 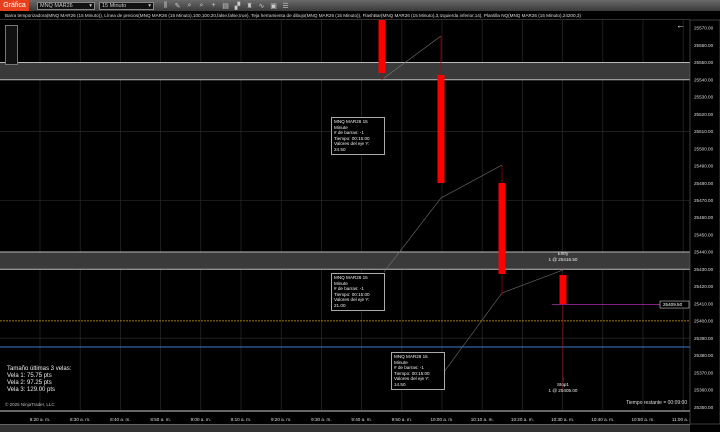 What do you see at coordinates (40, 419) in the screenshot?
I see `time-tick-label: 8:20 a. m.` at bounding box center [40, 419].